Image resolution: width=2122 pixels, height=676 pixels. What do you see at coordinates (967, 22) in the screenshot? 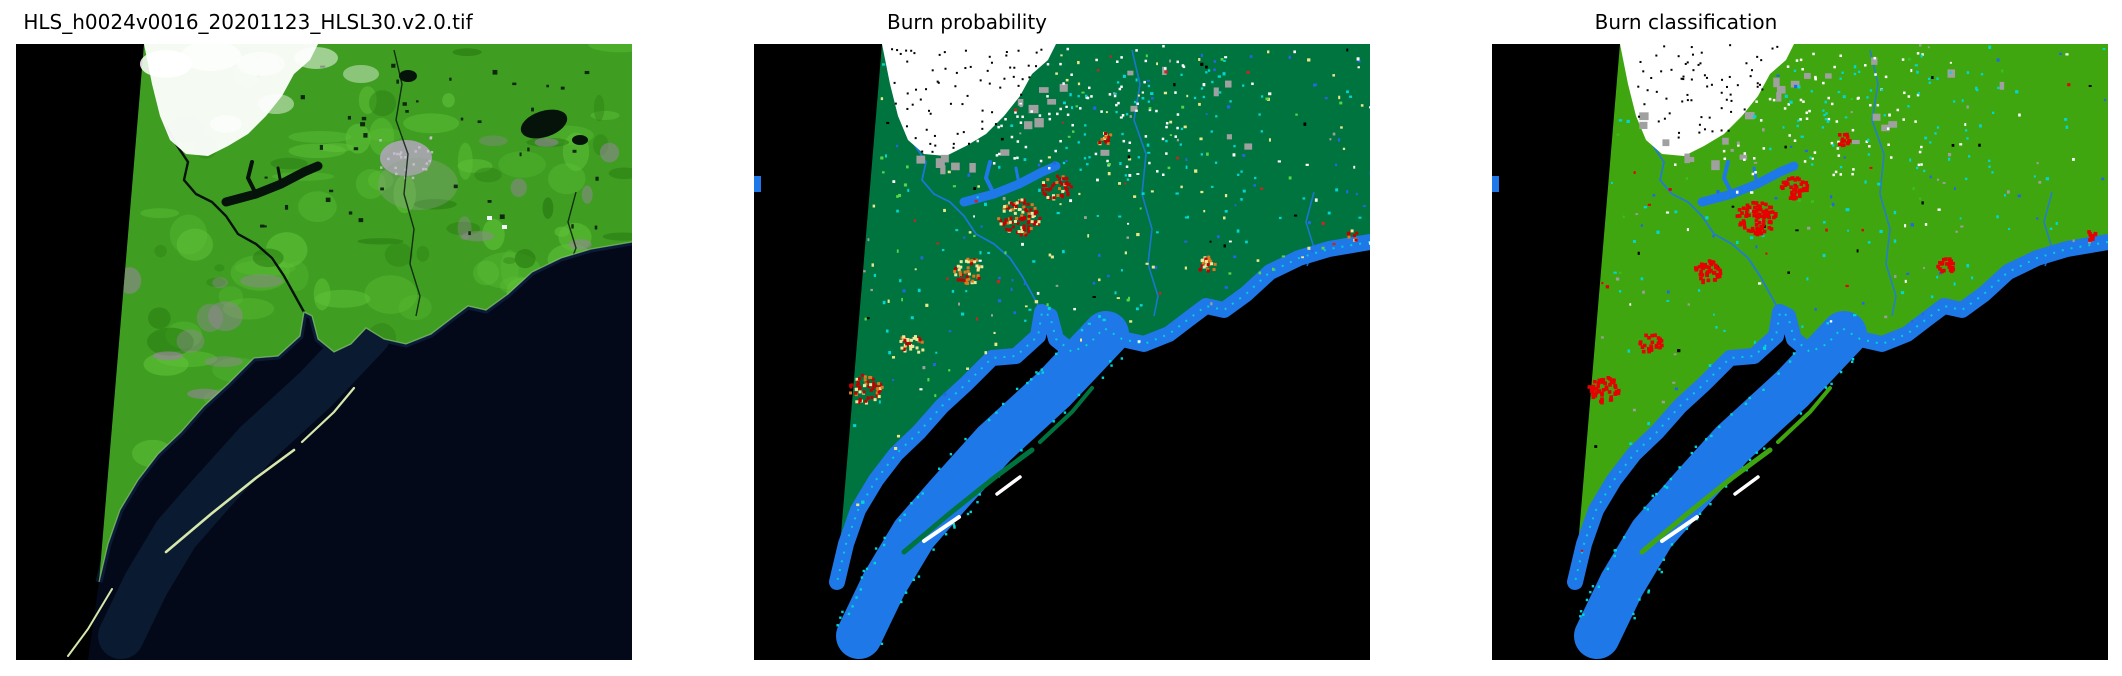
I see `panel-title-burn-probability: Burn probability` at bounding box center [967, 22].